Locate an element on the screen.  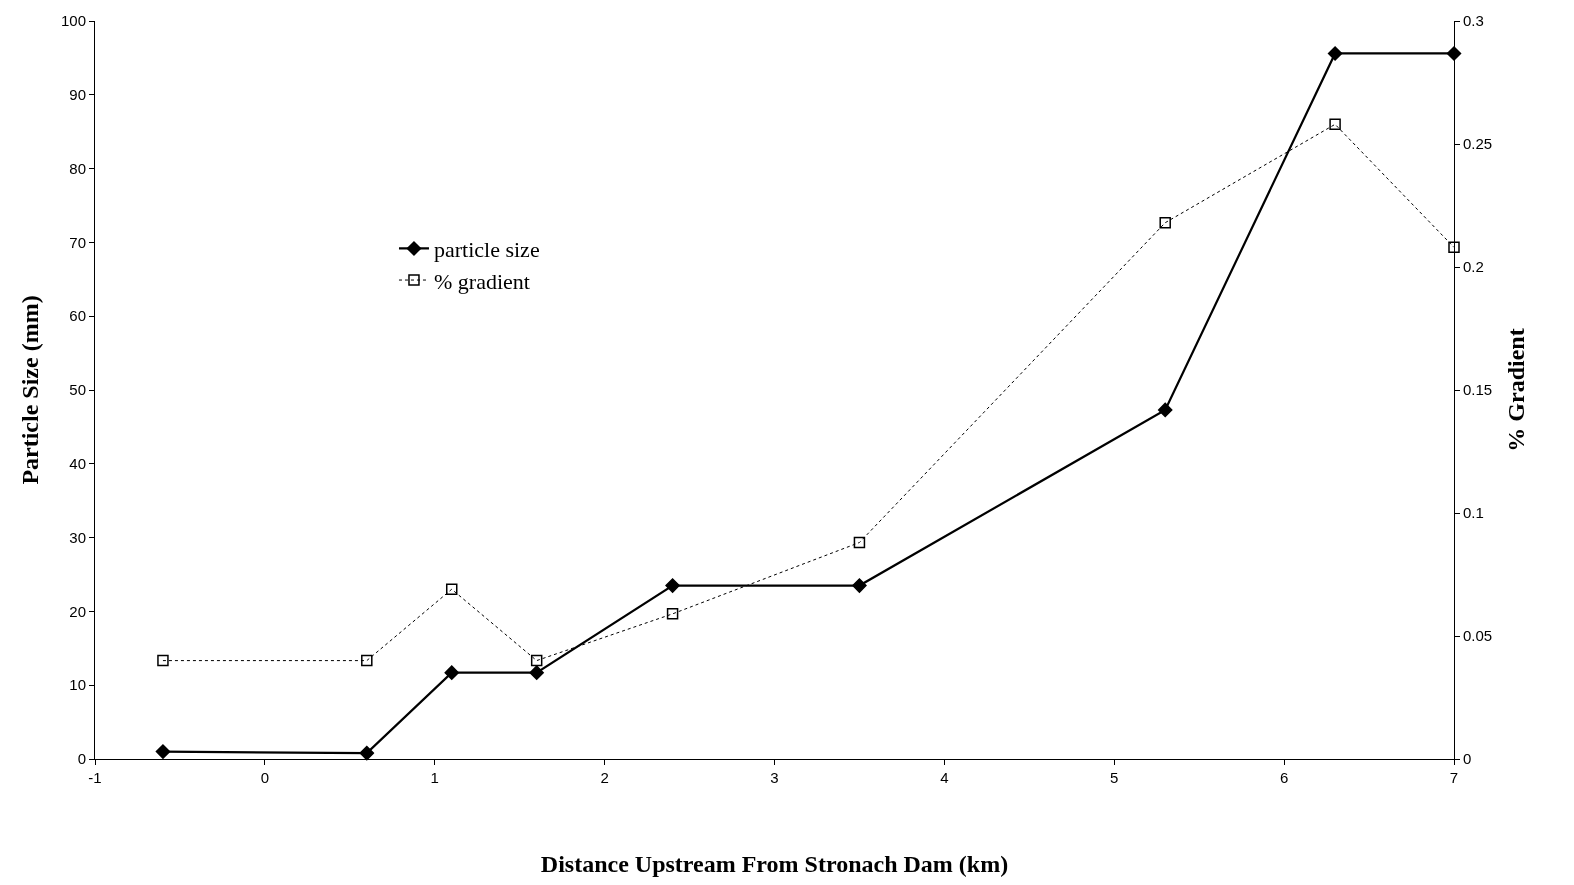
x-tick-label: -1 is located at coordinates (95, 777).